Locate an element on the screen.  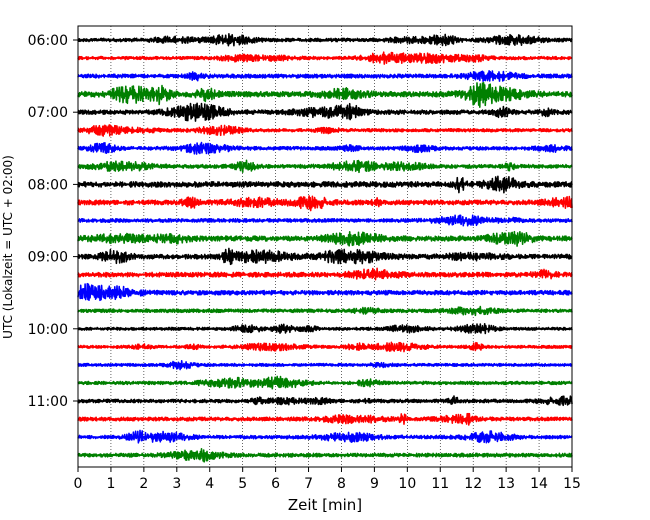
y-tick-label: 08:00 is located at coordinates (48, 185).